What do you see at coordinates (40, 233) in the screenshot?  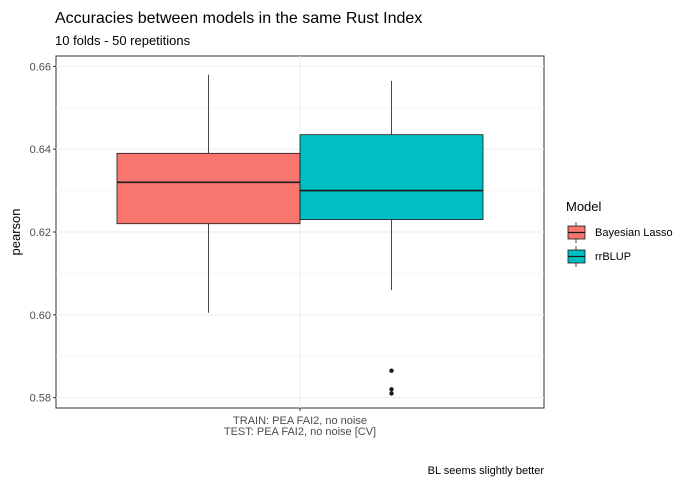 I see `y-tick-label: 0.62` at bounding box center [40, 233].